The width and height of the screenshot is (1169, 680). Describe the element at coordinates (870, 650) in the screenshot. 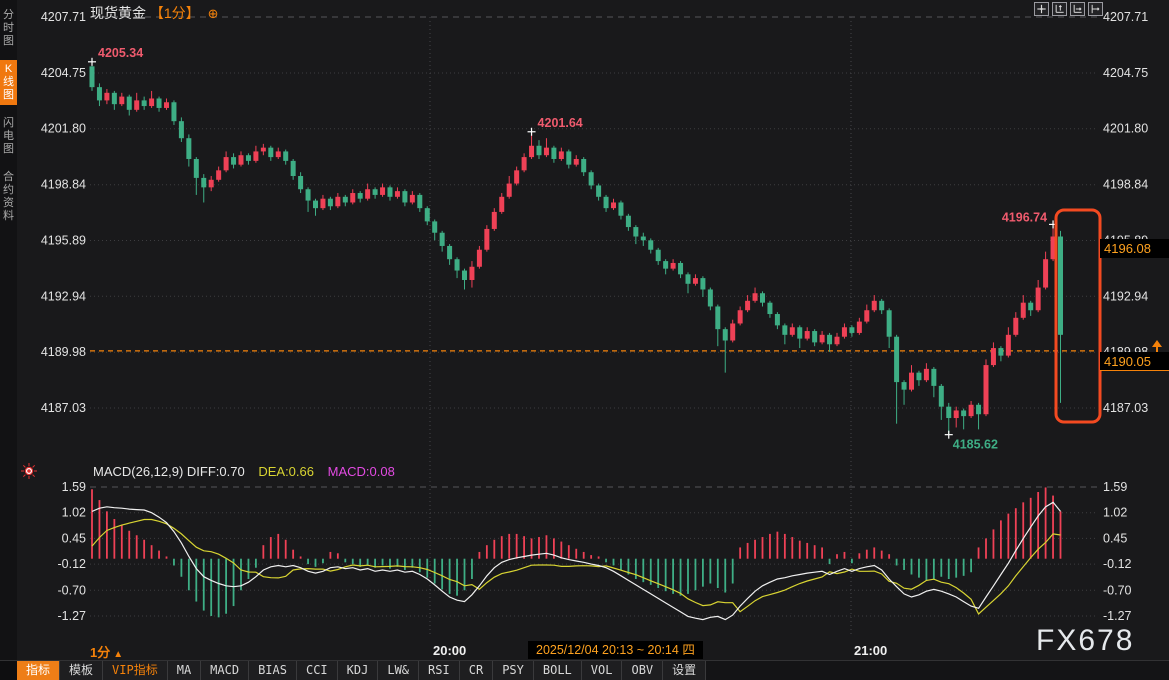

I see `time-axis-label: 21:00` at that location.